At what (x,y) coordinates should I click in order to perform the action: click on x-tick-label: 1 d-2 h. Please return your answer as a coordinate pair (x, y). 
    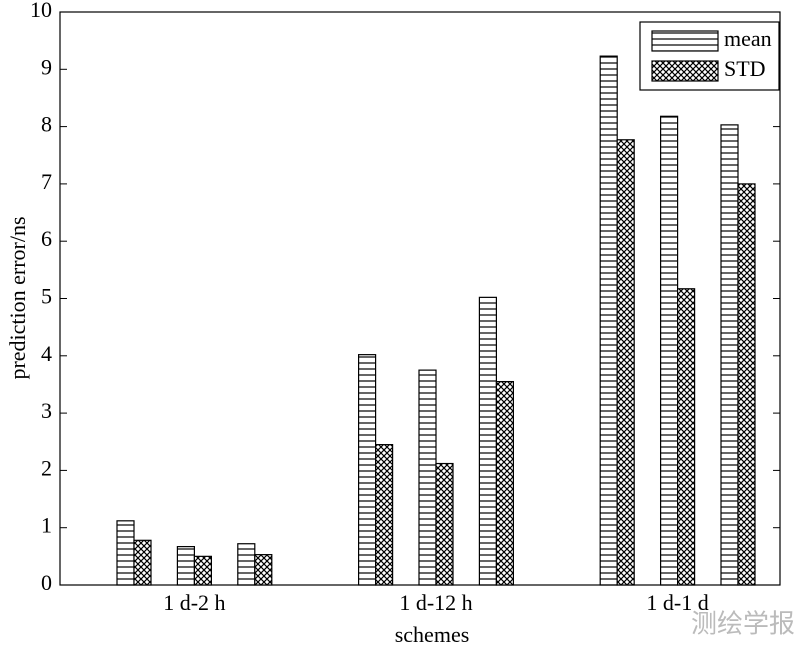
    Looking at the image, I should click on (194, 602).